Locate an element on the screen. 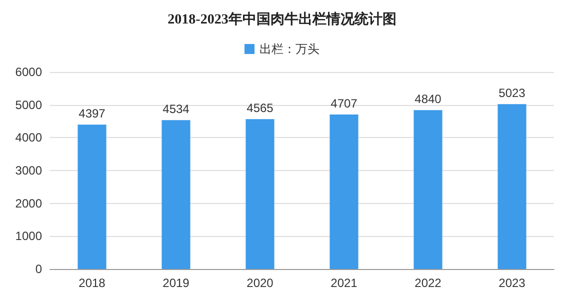 This screenshot has width=564, height=299. y-tick-label: 2000 is located at coordinates (28, 203).